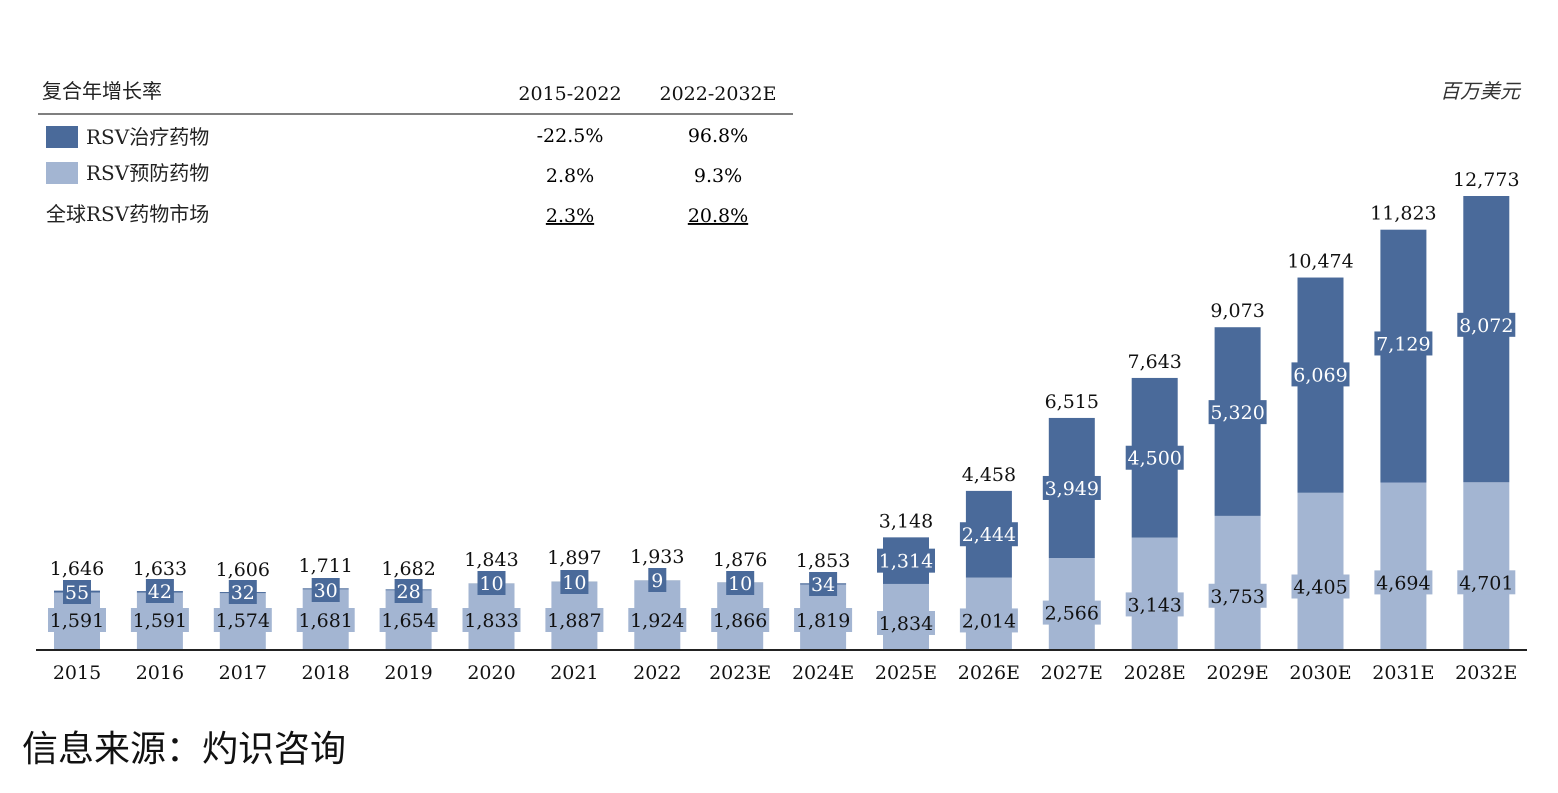 The width and height of the screenshot is (1558, 793). I want to click on data-label-treatment-2015-bg, so click(77, 592).